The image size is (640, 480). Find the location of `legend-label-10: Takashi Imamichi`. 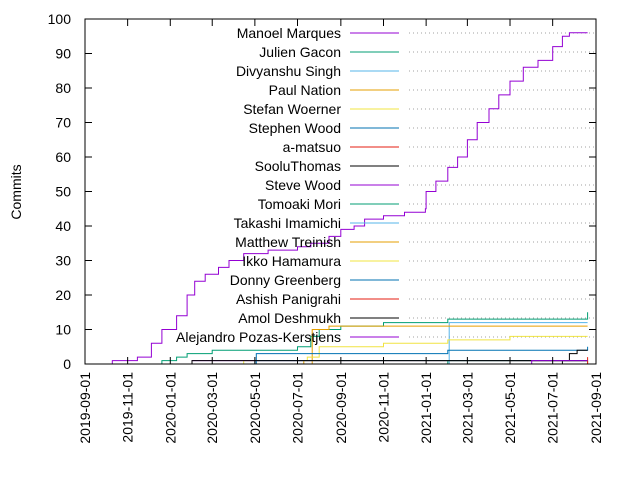

legend-label-10: Takashi Imamichi is located at coordinates (287, 223).